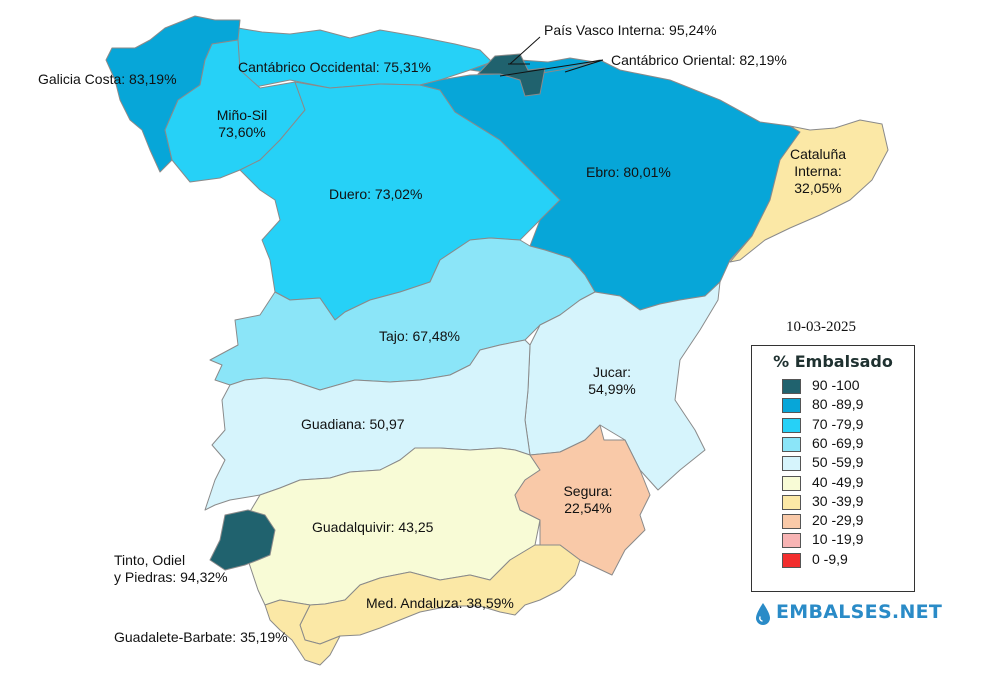 Image resolution: width=1000 pixels, height=687 pixels. I want to click on legend-title: % Embalsado, so click(833, 361).